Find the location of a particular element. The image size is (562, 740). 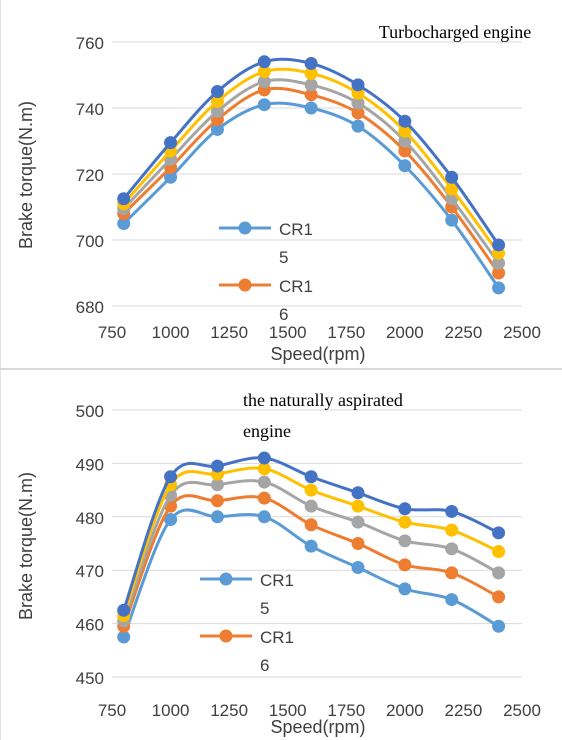

x-tick-label: 750 is located at coordinates (112, 332).